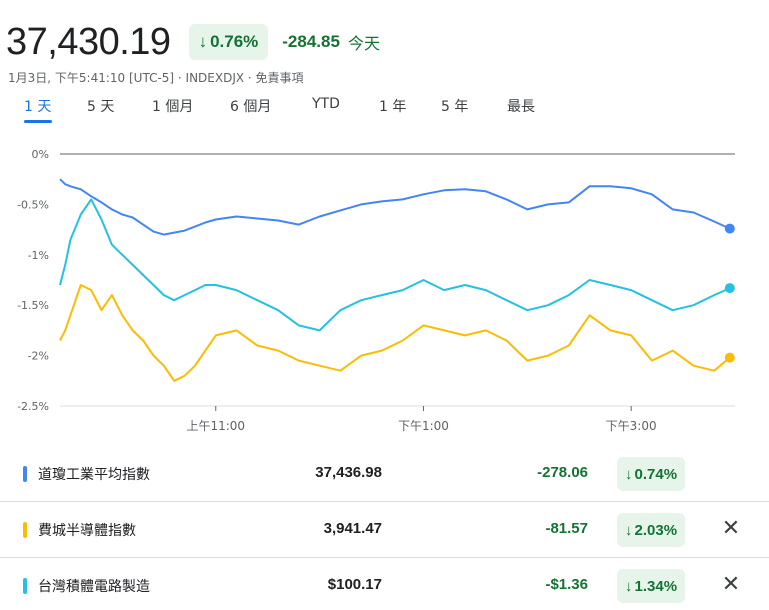 This screenshot has height=610, width=769. I want to click on x-tick-label: 下午3:00, so click(631, 426).